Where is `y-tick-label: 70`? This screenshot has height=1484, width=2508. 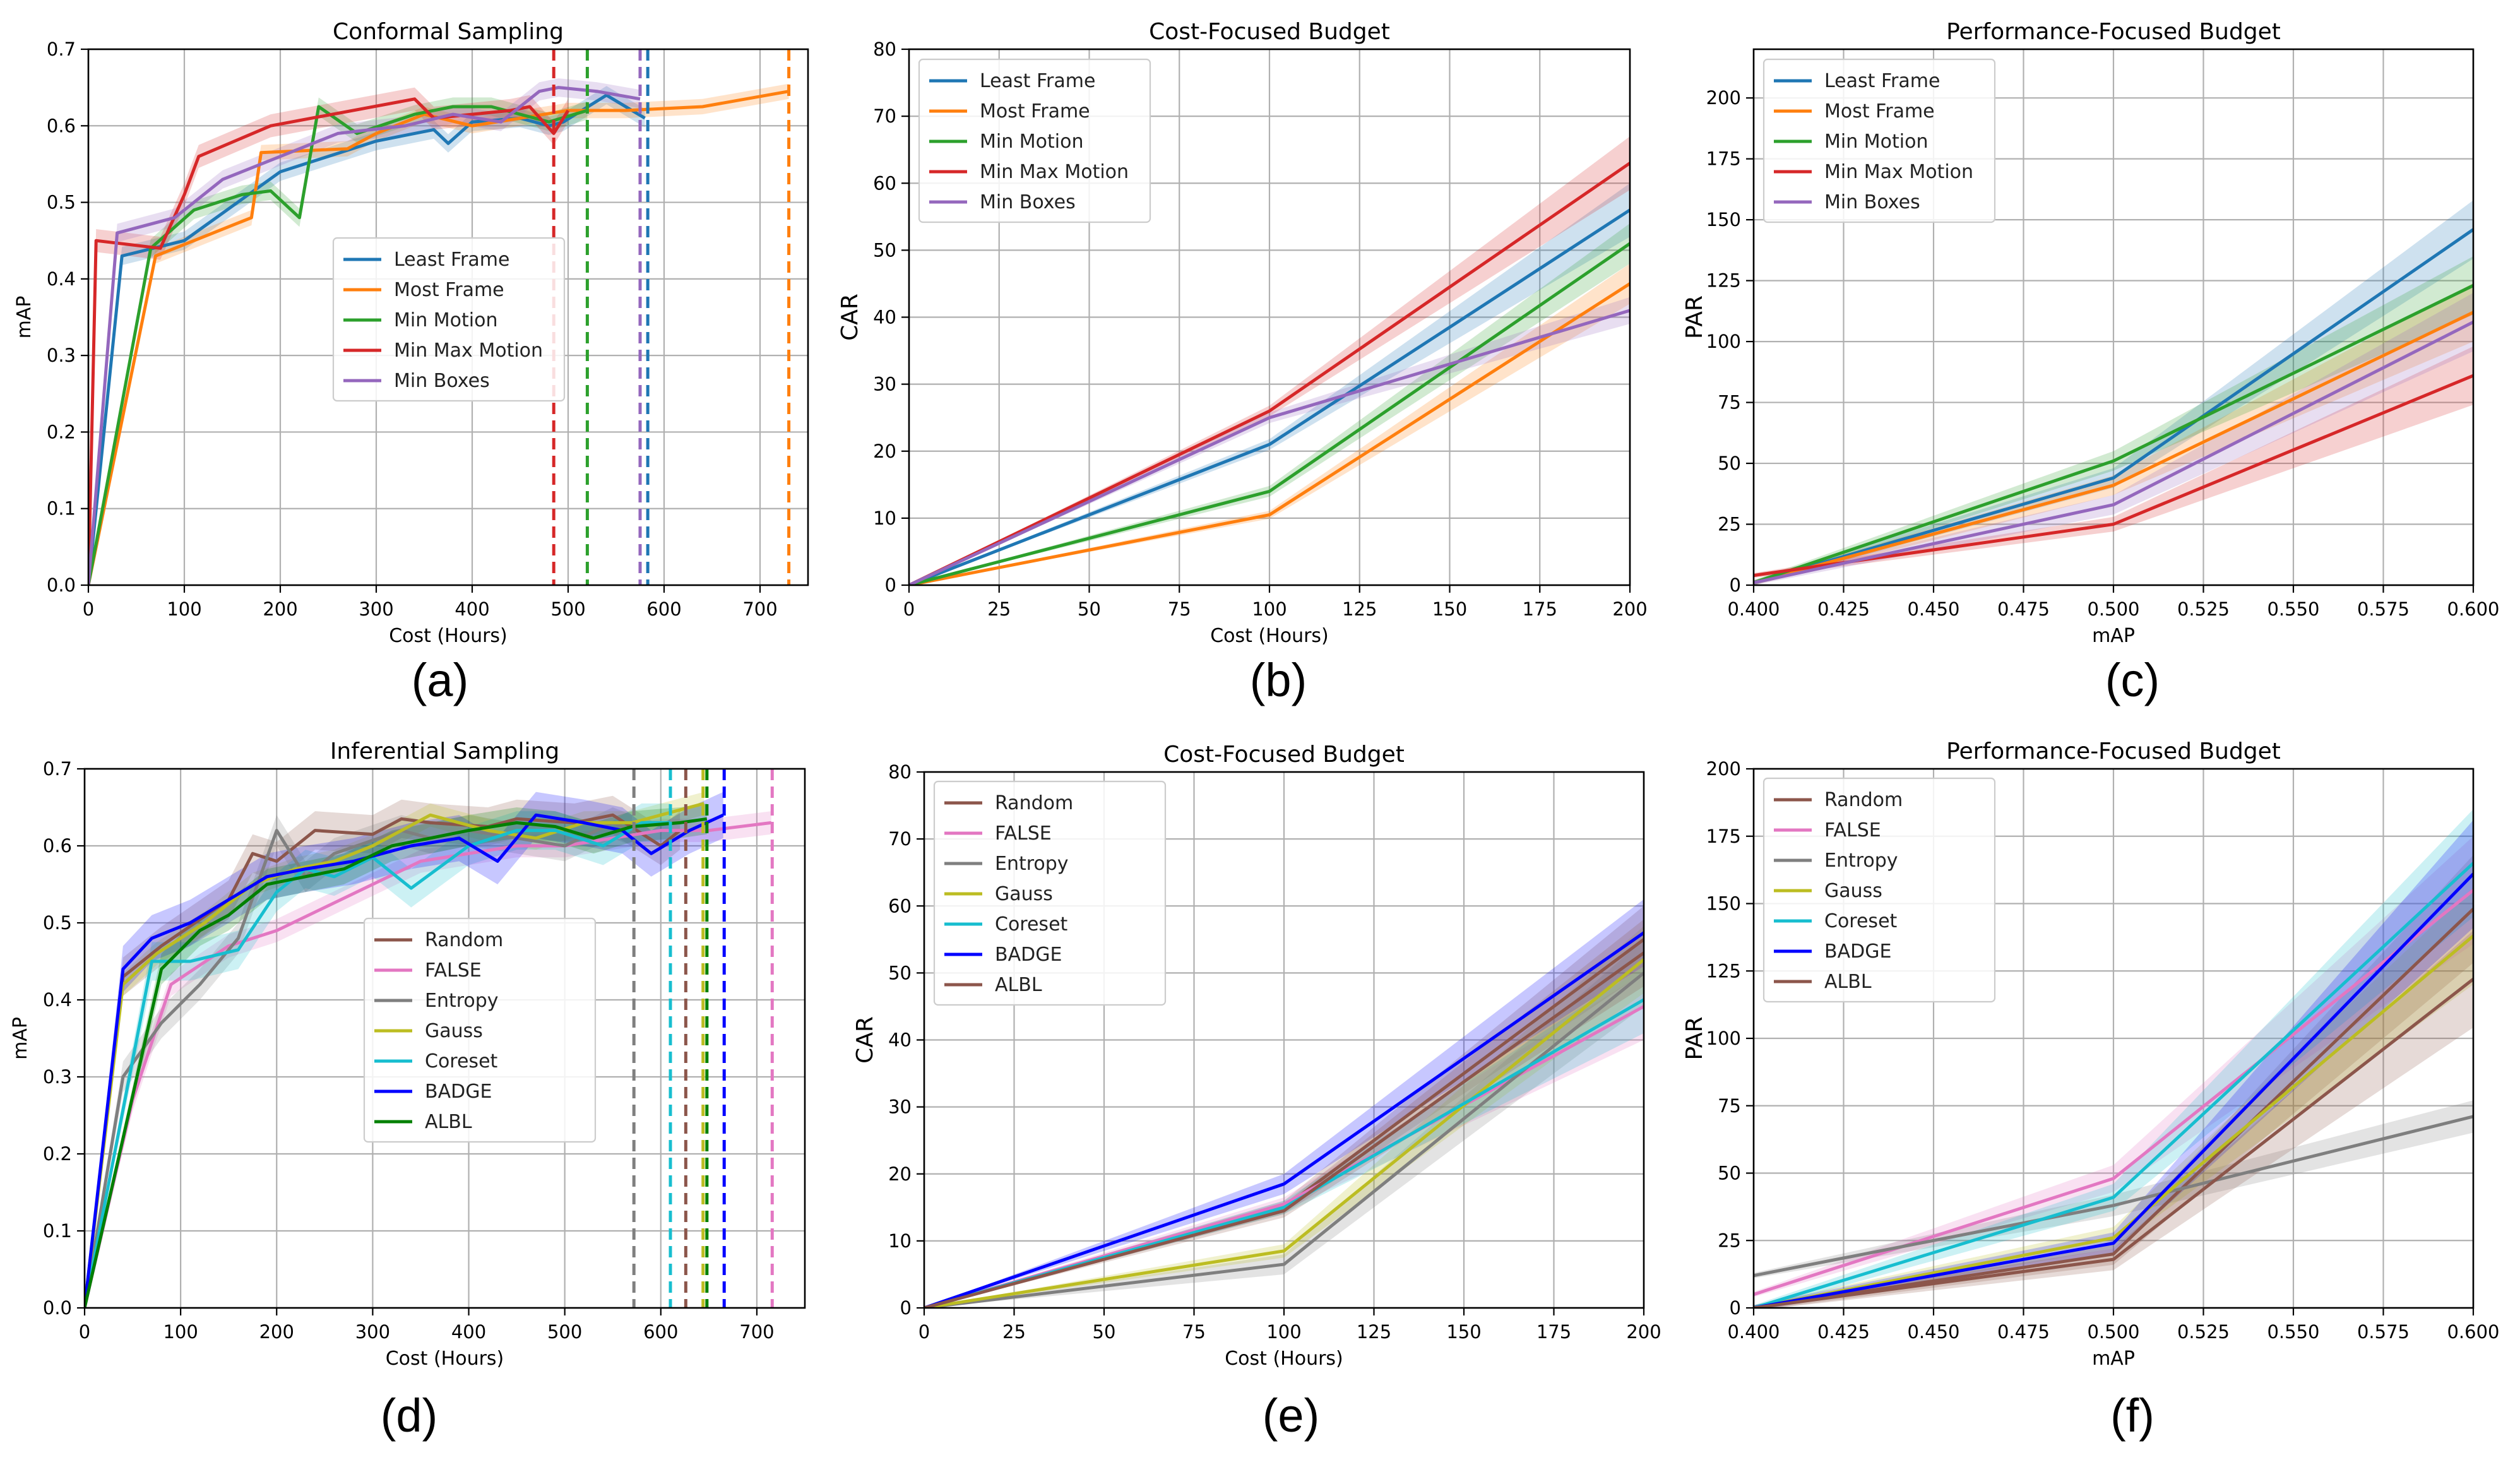 y-tick-label: 70 is located at coordinates (900, 839).